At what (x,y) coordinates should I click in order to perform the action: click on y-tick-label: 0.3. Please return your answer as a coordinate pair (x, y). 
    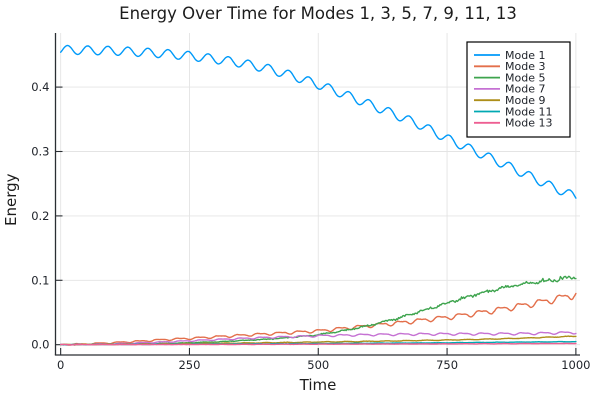
    Looking at the image, I should click on (40, 151).